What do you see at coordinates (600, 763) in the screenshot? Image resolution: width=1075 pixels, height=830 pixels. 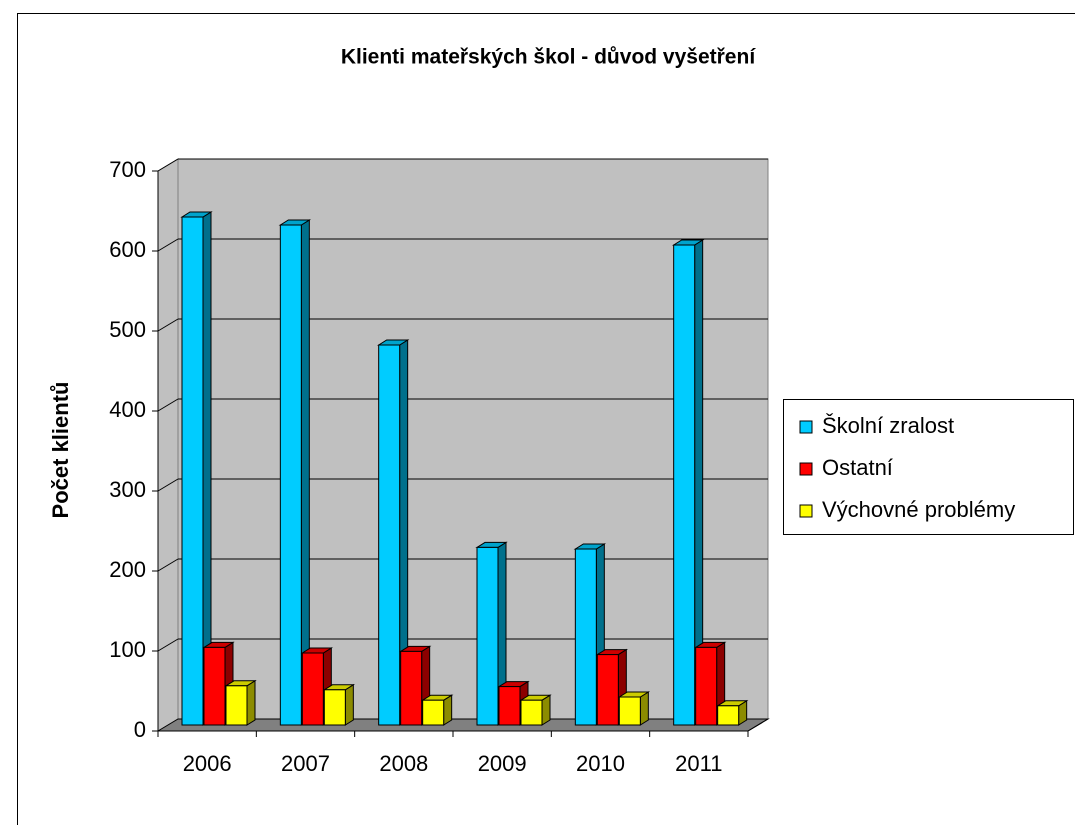 I see `x-tick-label: 2010` at bounding box center [600, 763].